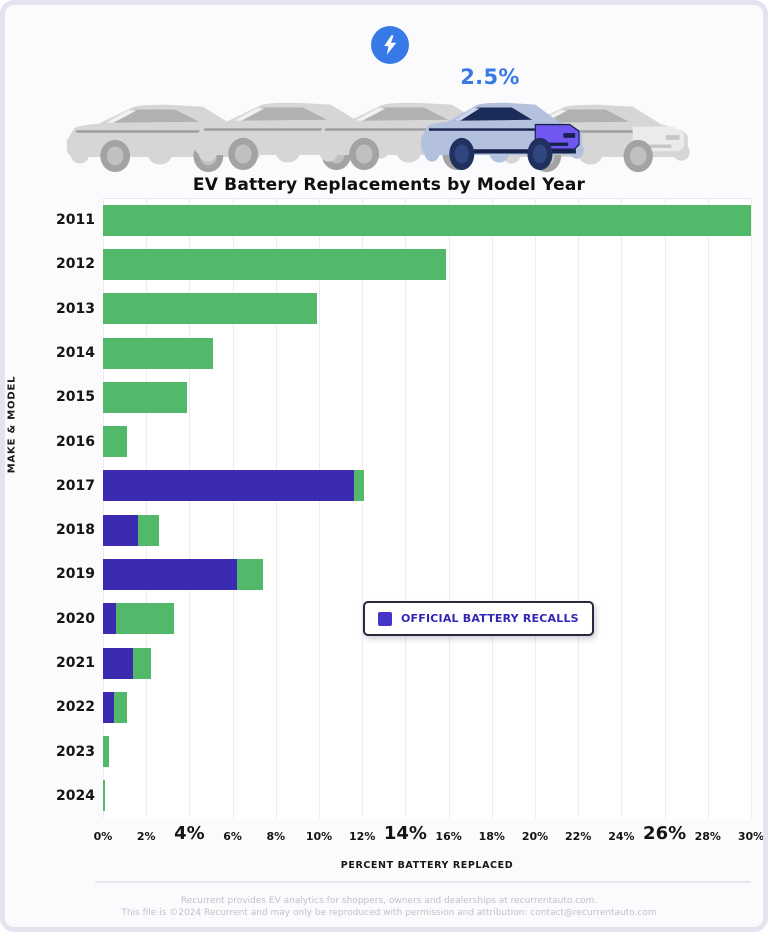  I want to click on x-tick-label: 26%, so click(665, 833).